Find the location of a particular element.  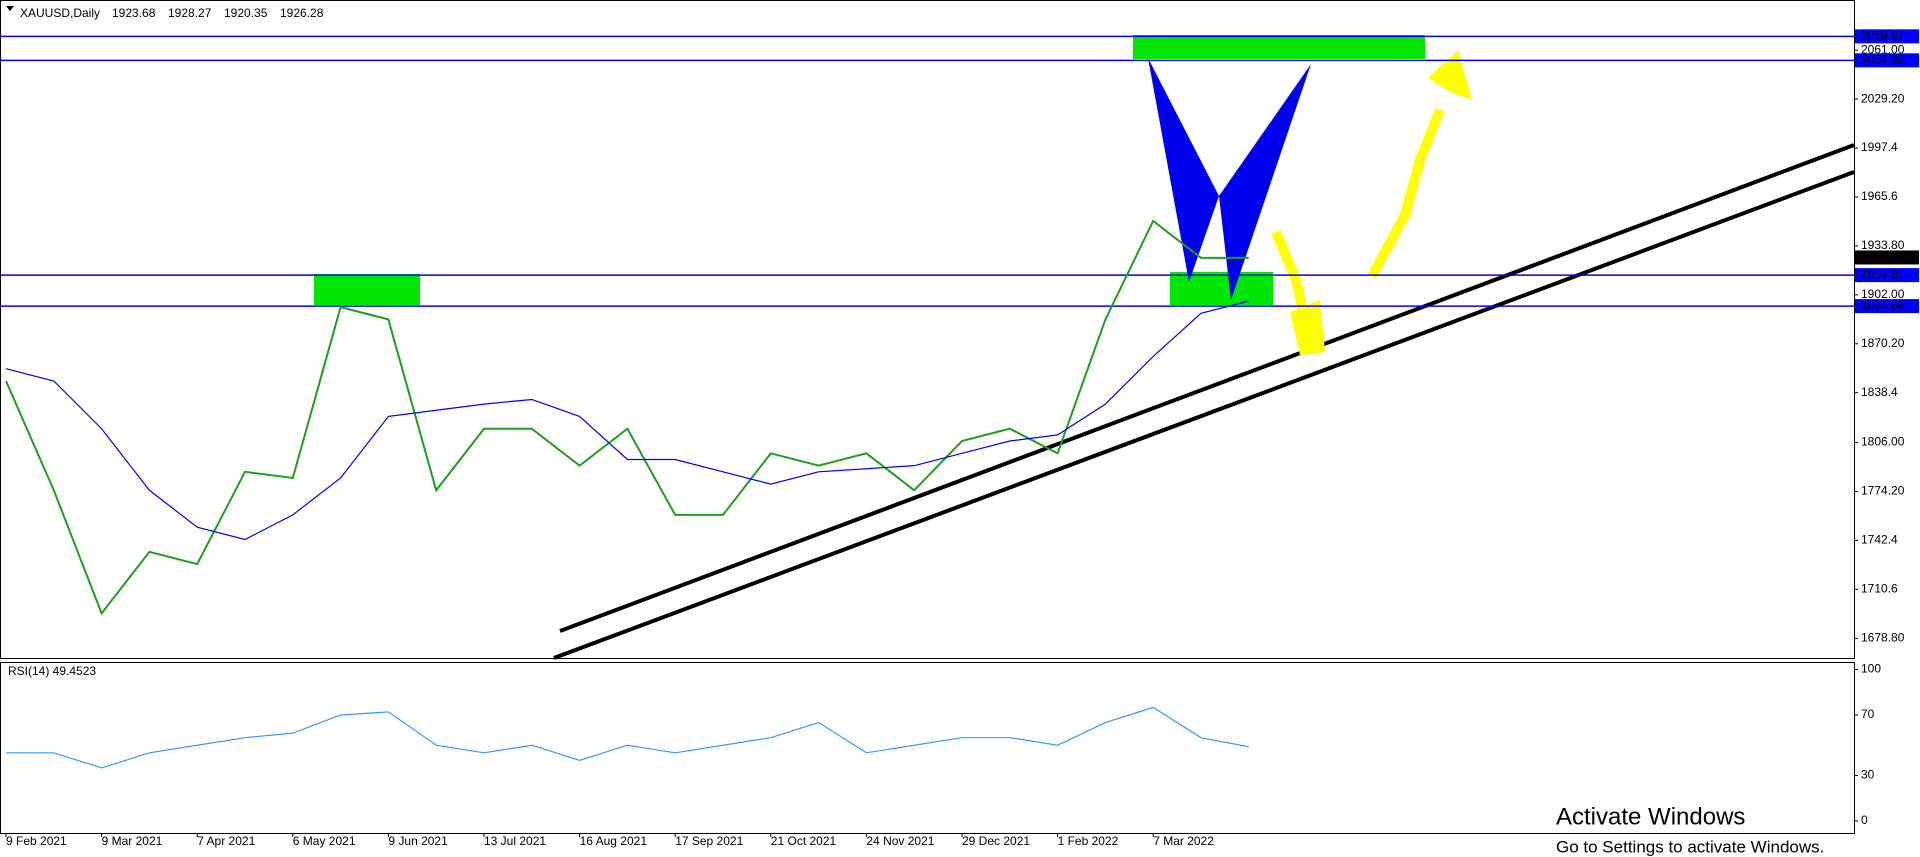

series-line is located at coordinates (627, 737).